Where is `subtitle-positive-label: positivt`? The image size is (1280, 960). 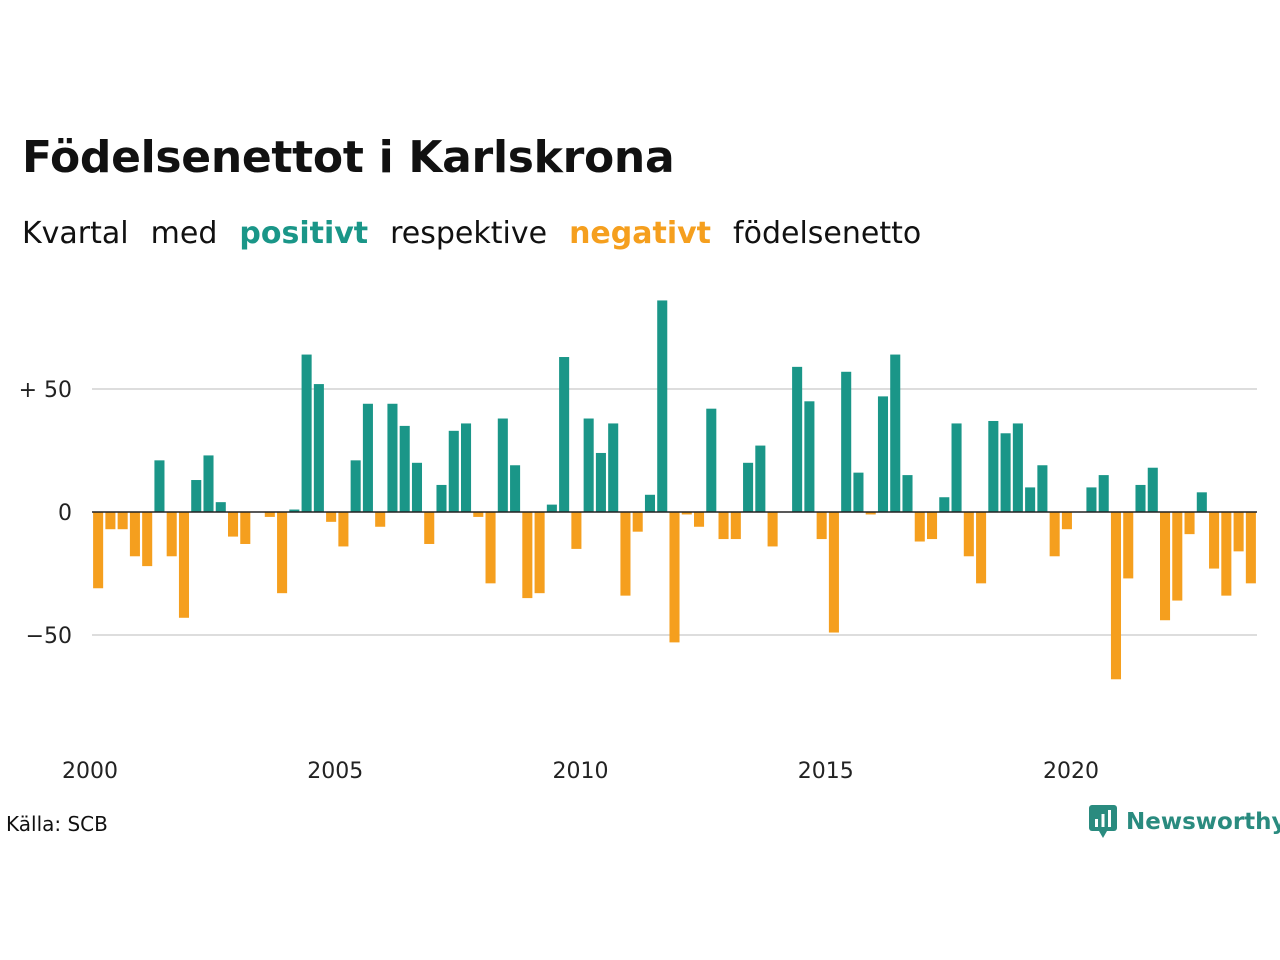 subtitle-positive-label: positivt is located at coordinates (304, 233).